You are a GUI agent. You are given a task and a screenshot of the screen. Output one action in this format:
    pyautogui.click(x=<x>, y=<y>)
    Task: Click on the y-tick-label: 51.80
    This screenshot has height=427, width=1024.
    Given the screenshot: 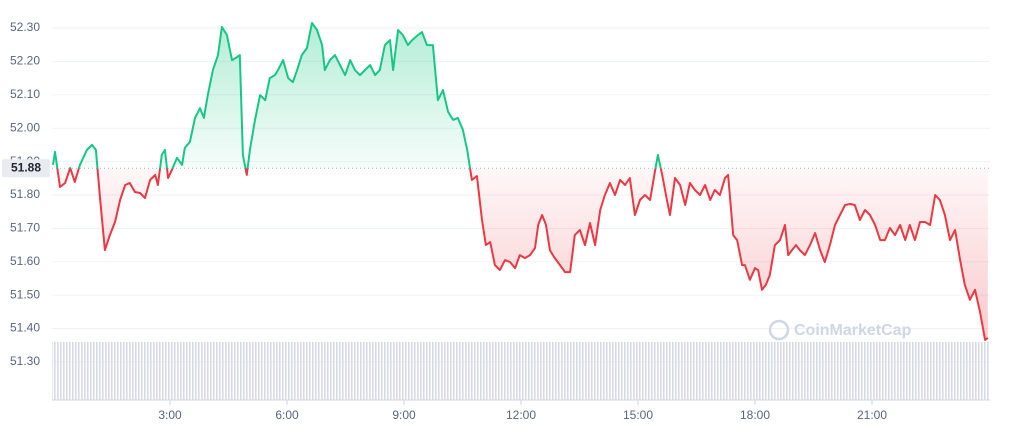 What is the action you would take?
    pyautogui.click(x=25, y=194)
    